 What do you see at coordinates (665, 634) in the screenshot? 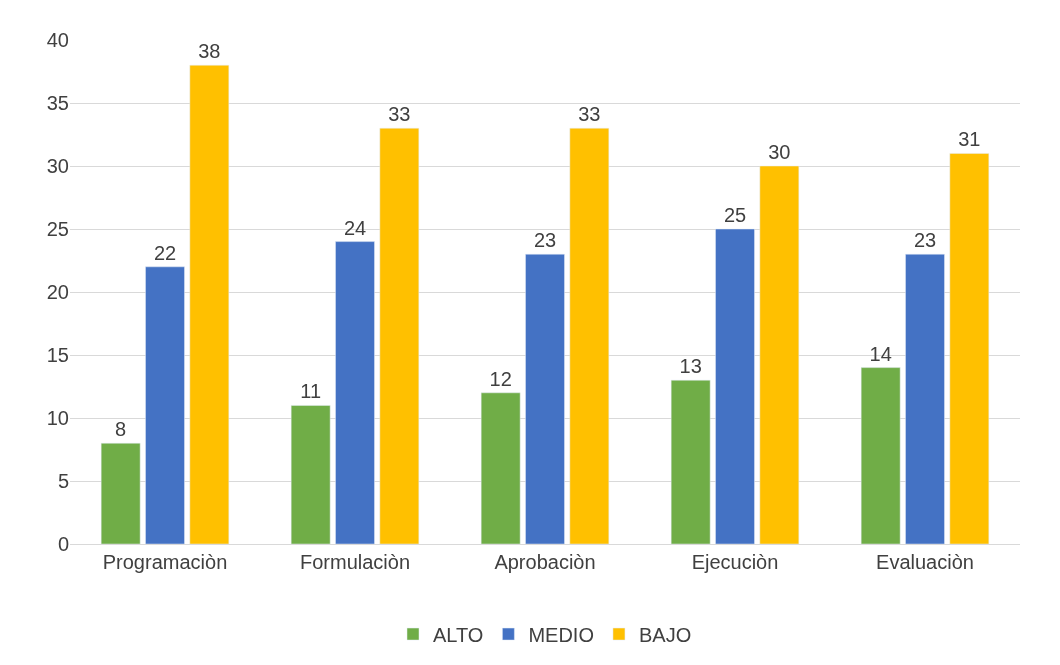
I see `legend-label: BAJO` at bounding box center [665, 634].